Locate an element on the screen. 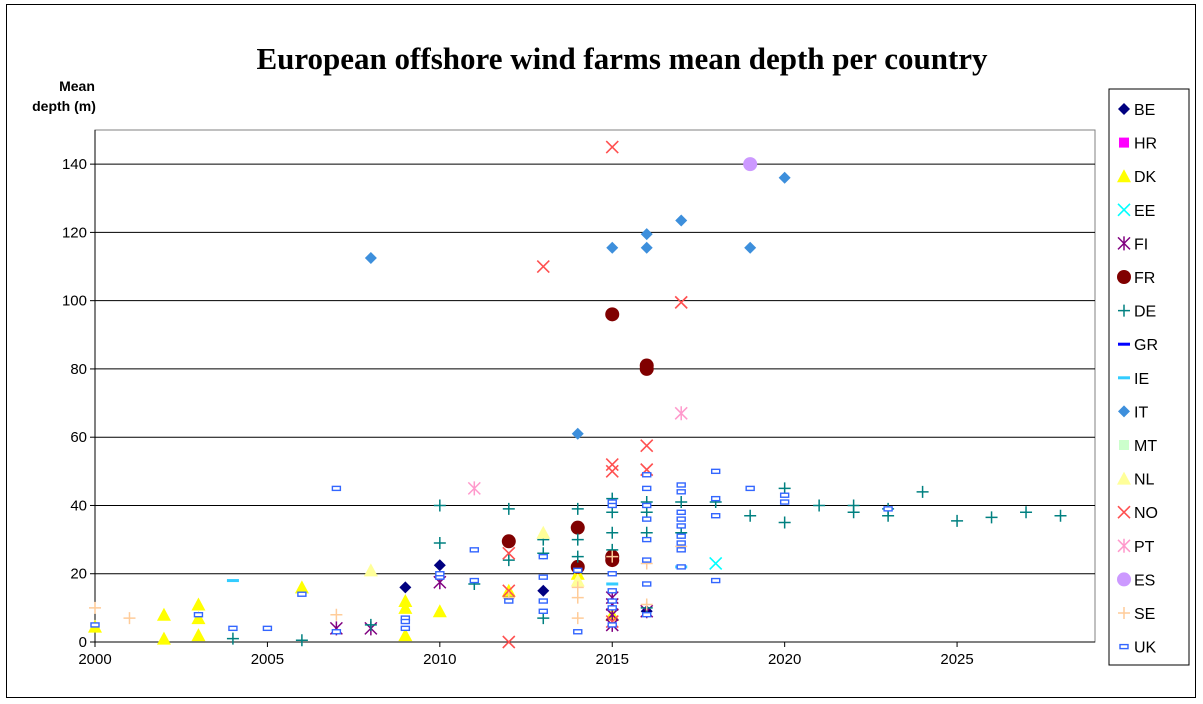 This screenshot has height=704, width=1203. x-tick-label: 2020 is located at coordinates (784, 659).